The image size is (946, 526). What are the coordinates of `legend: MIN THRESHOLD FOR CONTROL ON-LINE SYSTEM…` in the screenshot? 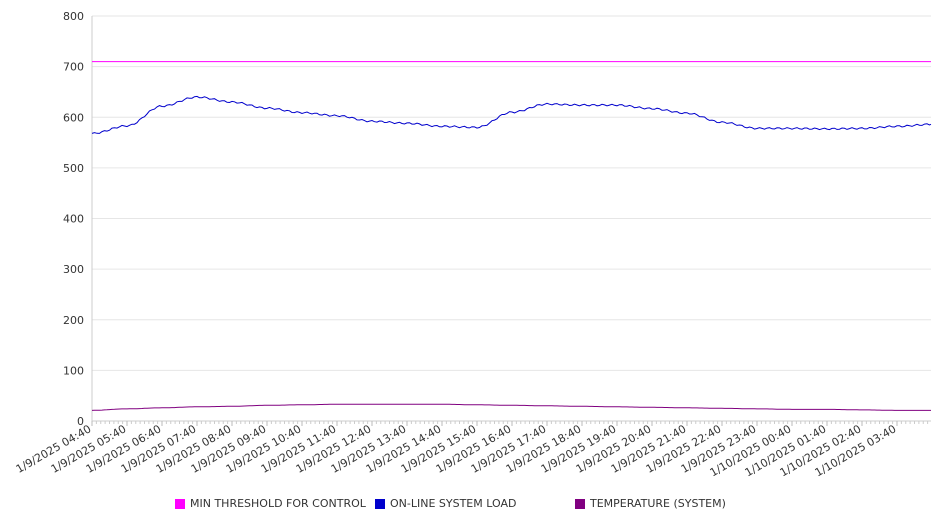 It's located at (473, 506).